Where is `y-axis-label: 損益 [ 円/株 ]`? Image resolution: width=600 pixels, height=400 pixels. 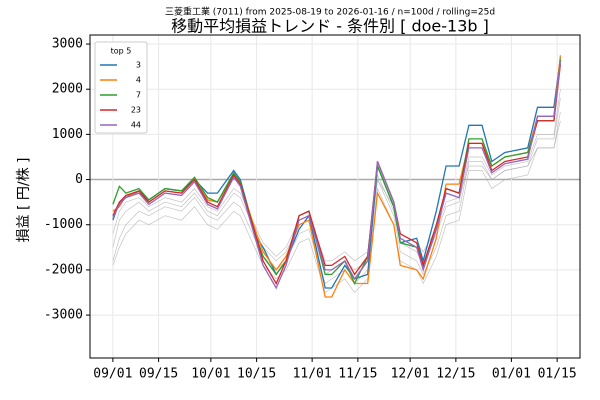 y-axis-label: 損益 [ 円/株 ] is located at coordinates (24, 200).